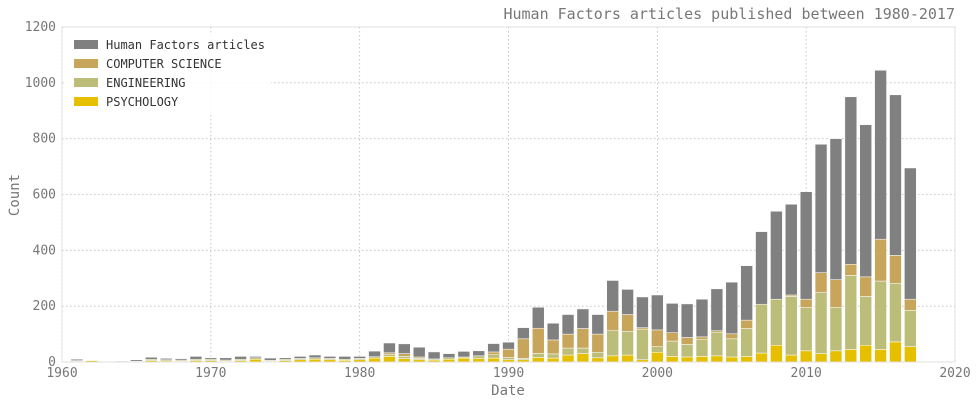 The width and height of the screenshot is (977, 405). I want to click on bar-computer-science-1992, so click(538, 340).